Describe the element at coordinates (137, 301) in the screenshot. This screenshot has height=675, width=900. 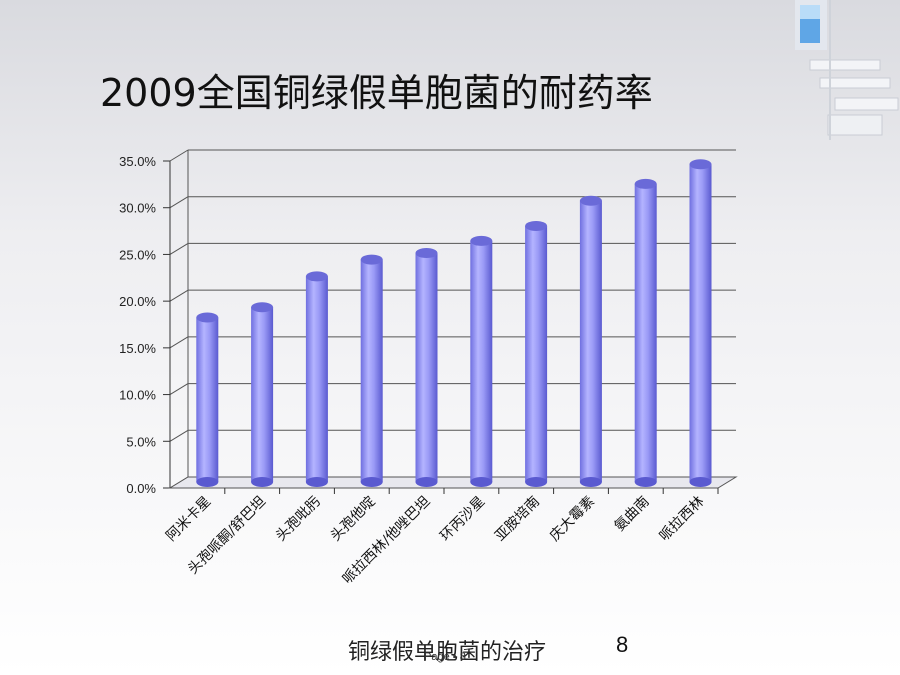
I see `y-tick-label: 20.0%` at that location.